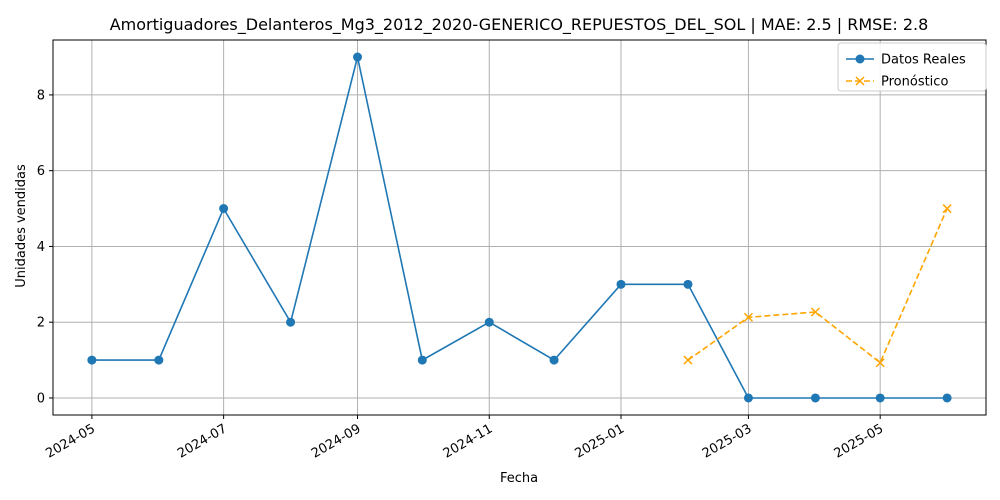  What do you see at coordinates (41, 171) in the screenshot?
I see `y-tick-label: 6` at bounding box center [41, 171].